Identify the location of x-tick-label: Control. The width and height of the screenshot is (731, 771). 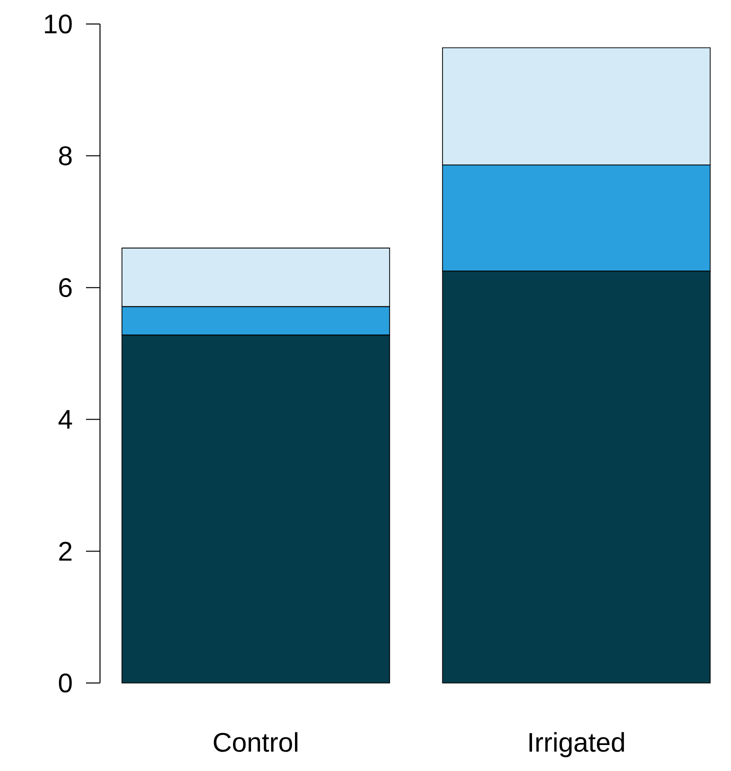
(256, 742).